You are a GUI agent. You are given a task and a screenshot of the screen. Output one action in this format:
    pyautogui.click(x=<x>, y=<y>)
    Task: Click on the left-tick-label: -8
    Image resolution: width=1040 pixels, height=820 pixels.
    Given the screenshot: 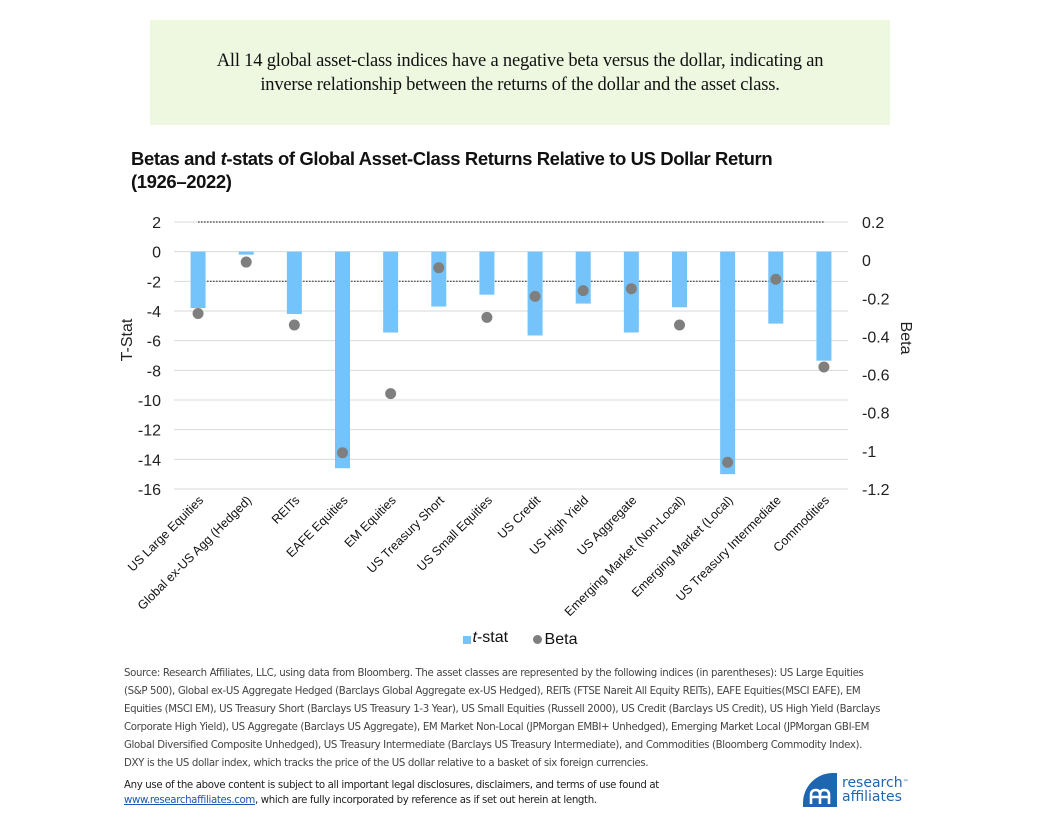 What is the action you would take?
    pyautogui.click(x=154, y=371)
    